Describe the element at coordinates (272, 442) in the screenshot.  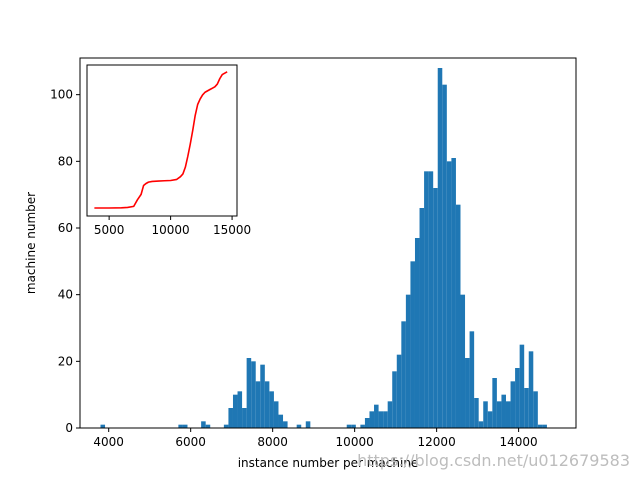
I see `x-tick-label: 8000` at that location.